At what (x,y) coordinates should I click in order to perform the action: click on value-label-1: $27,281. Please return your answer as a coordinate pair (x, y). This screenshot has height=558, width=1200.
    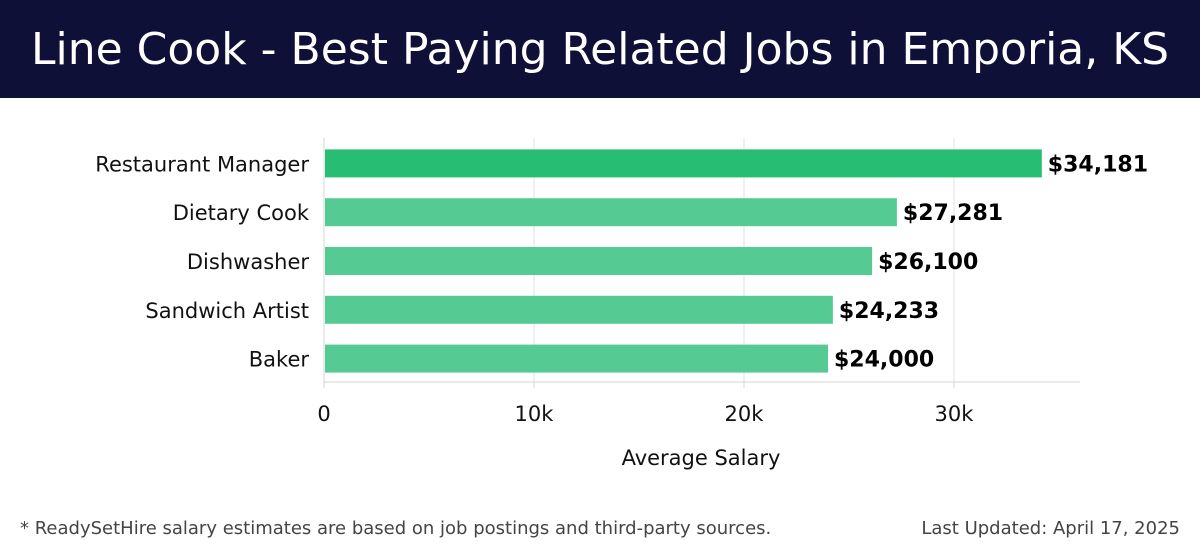
    Looking at the image, I should click on (953, 213).